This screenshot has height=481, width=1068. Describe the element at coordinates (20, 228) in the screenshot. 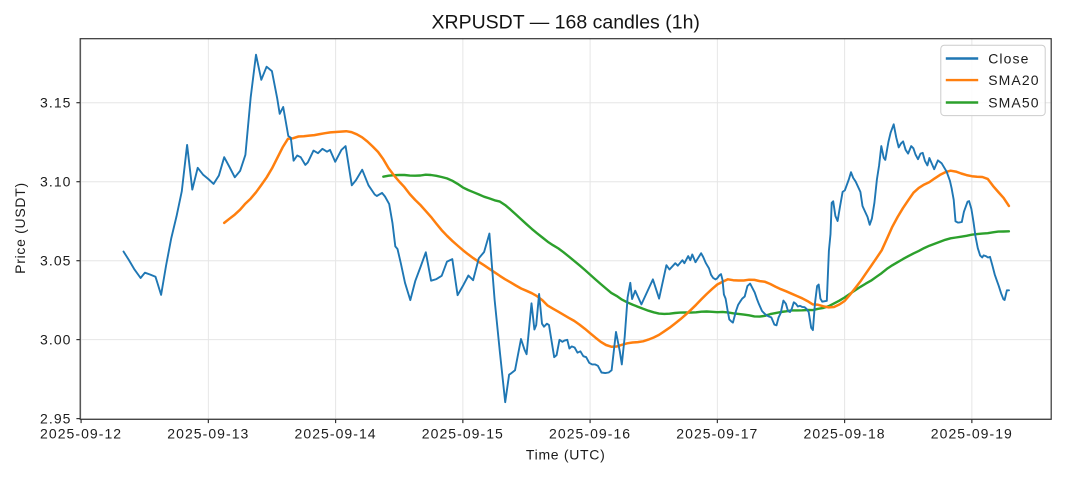

I see `svg-text: Price (USDT)` at that location.